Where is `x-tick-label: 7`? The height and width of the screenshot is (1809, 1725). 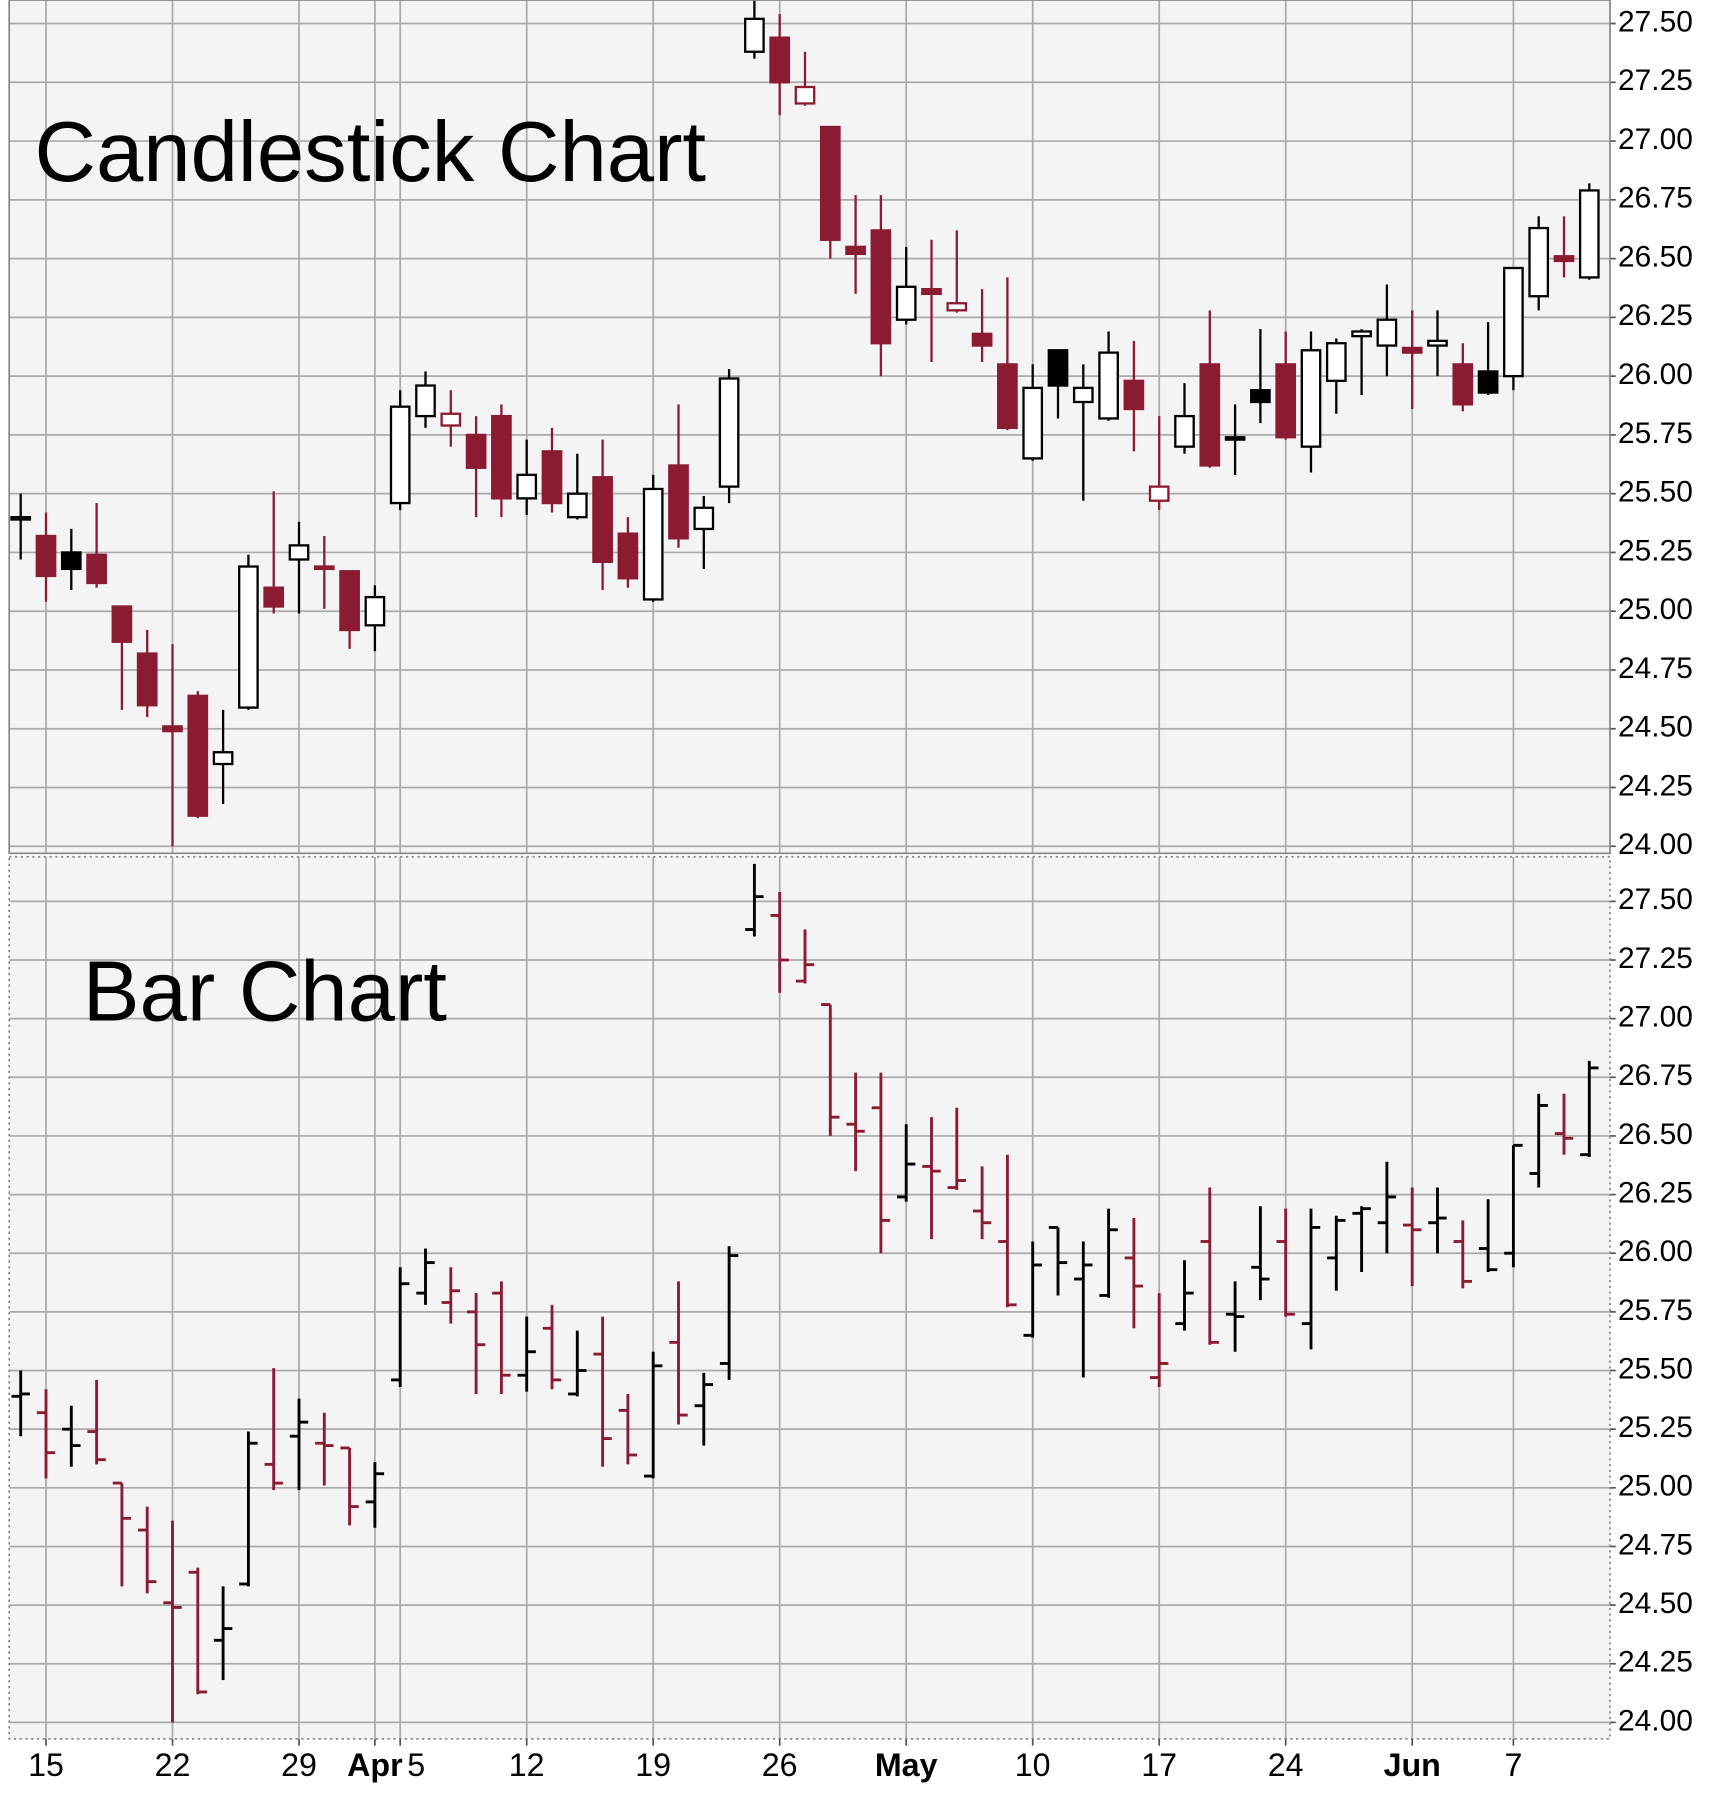 x-tick-label: 7 is located at coordinates (1513, 1765).